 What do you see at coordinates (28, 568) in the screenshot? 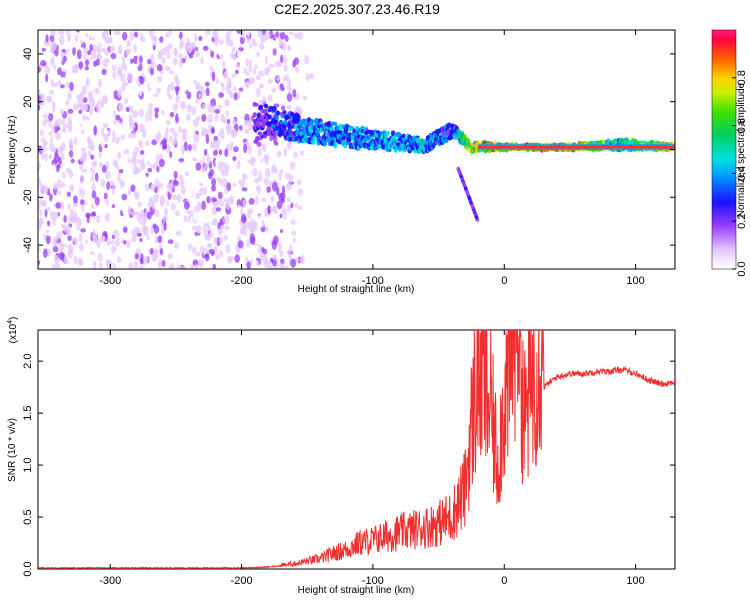
I see `y-tick-label: 0.0` at bounding box center [28, 568].